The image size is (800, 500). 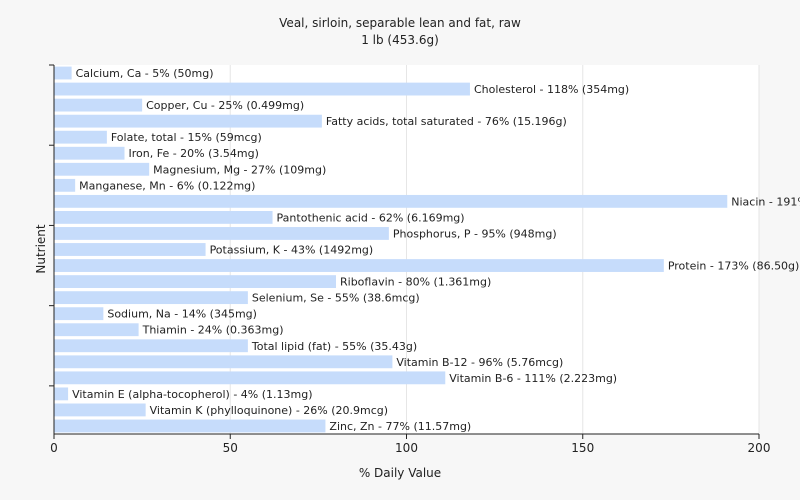 What do you see at coordinates (167, 185) in the screenshot?
I see `bar-label: Manganese, Mn - 6% (0.122mg)` at bounding box center [167, 185].